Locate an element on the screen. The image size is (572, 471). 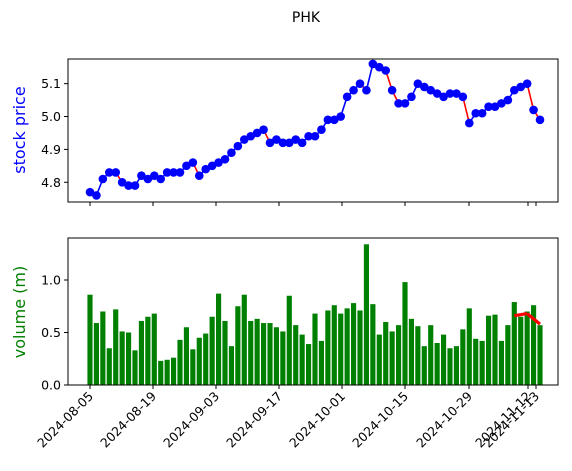
price-y-ticks: 4.84.95.05.1 is located at coordinates (54, 133).